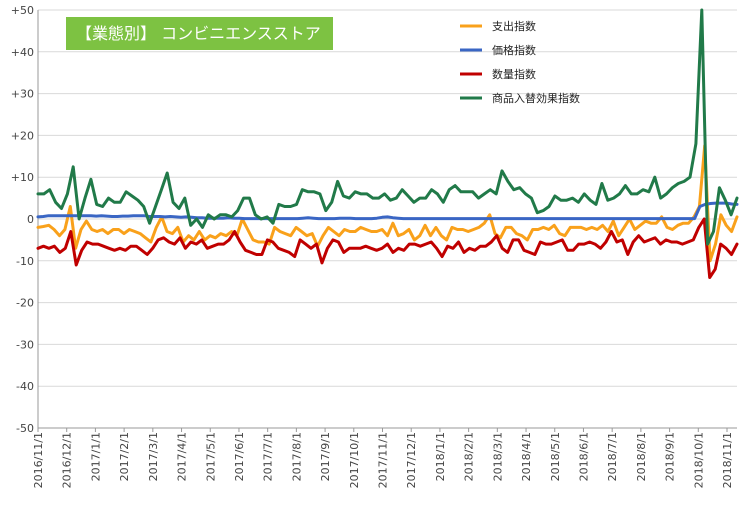 The width and height of the screenshot is (742, 509). Describe the element at coordinates (514, 74) in the screenshot. I see `legend-label: 数量指数` at that location.